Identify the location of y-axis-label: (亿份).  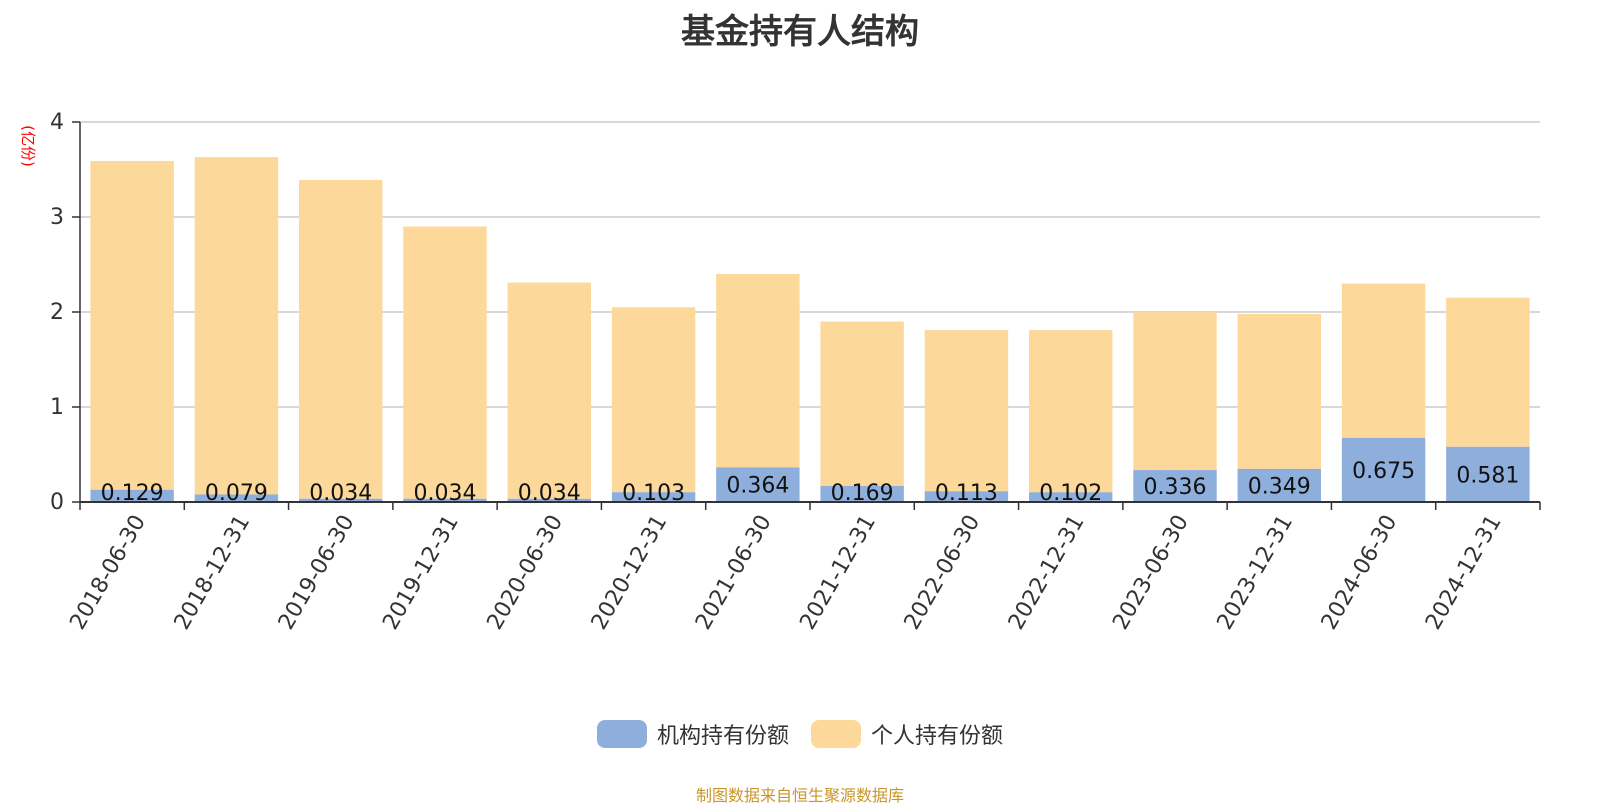
(28, 146).